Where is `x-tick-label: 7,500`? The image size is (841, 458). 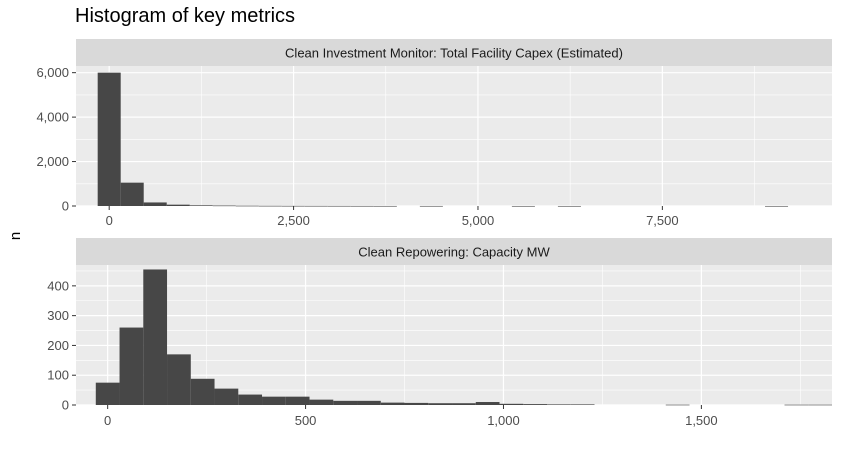 x-tick-label: 7,500 is located at coordinates (662, 220).